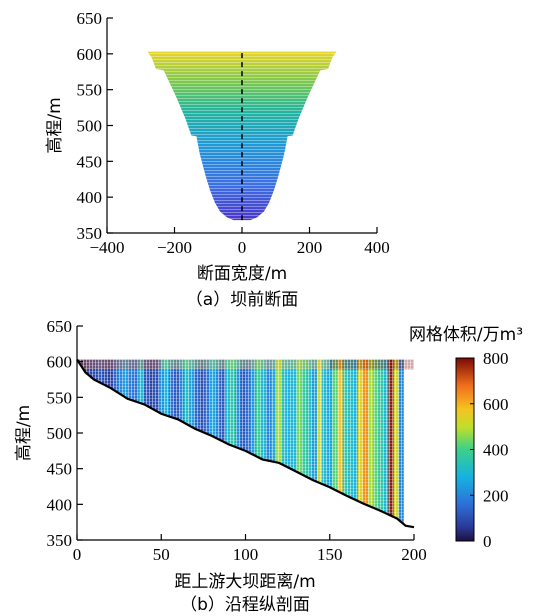 This screenshot has height=616, width=537. I want to click on panel-a-xtick-label: −400, so click(106, 247).